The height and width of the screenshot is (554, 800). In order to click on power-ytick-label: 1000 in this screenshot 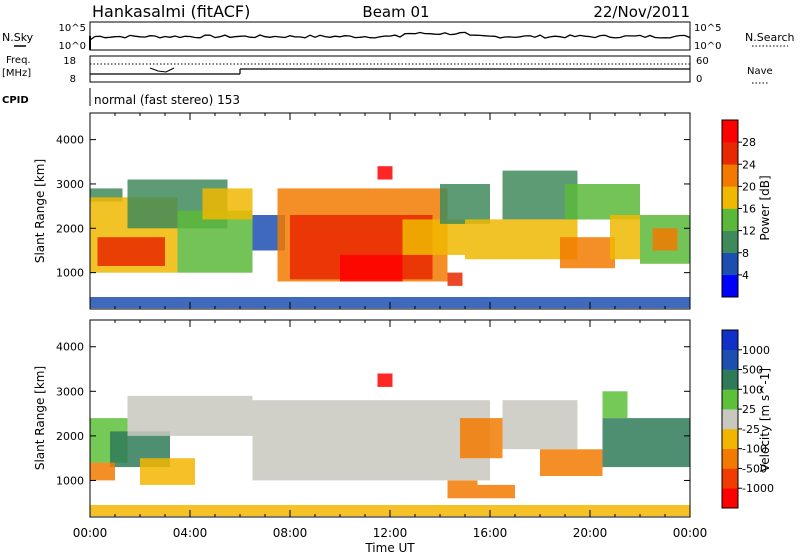, I will do `click(70, 273)`.